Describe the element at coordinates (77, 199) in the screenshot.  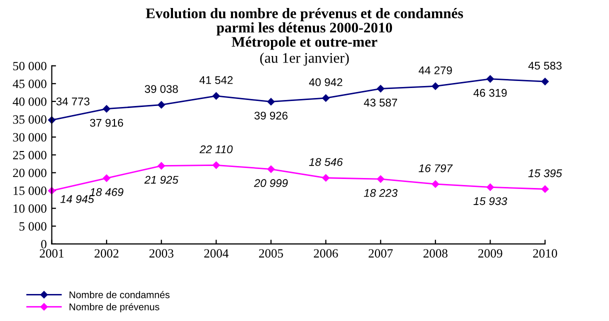
I see `data-label: 14 945` at that location.